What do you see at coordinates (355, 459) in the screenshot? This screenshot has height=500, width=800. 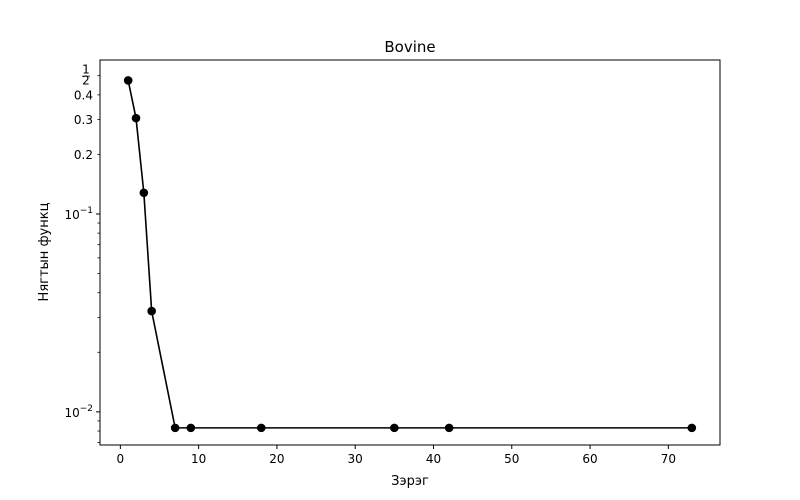 I see `x-tick-label: 30` at bounding box center [355, 459].